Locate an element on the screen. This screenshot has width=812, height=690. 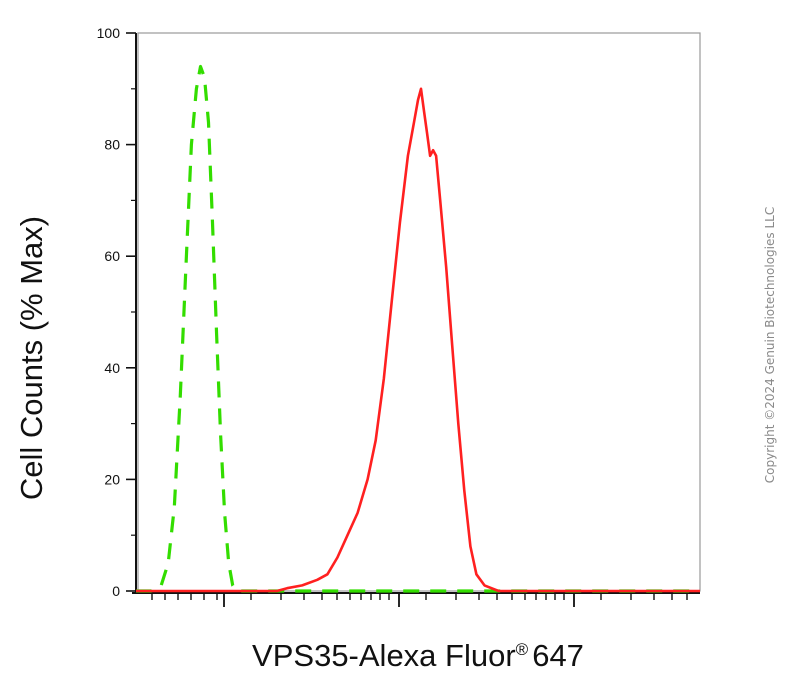
x-axis-title-mark: ® is located at coordinates (522, 649).